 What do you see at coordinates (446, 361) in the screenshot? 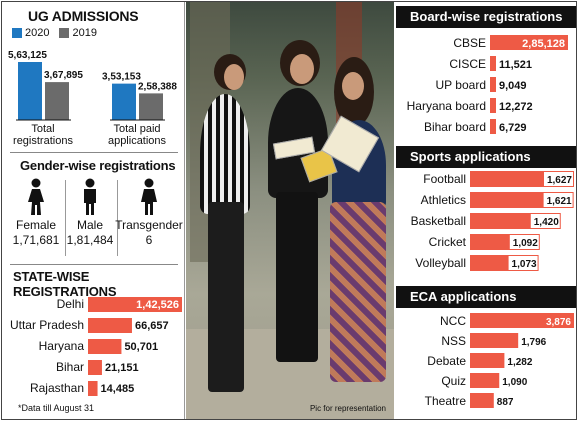
I see `category-label: Debate` at bounding box center [446, 361].